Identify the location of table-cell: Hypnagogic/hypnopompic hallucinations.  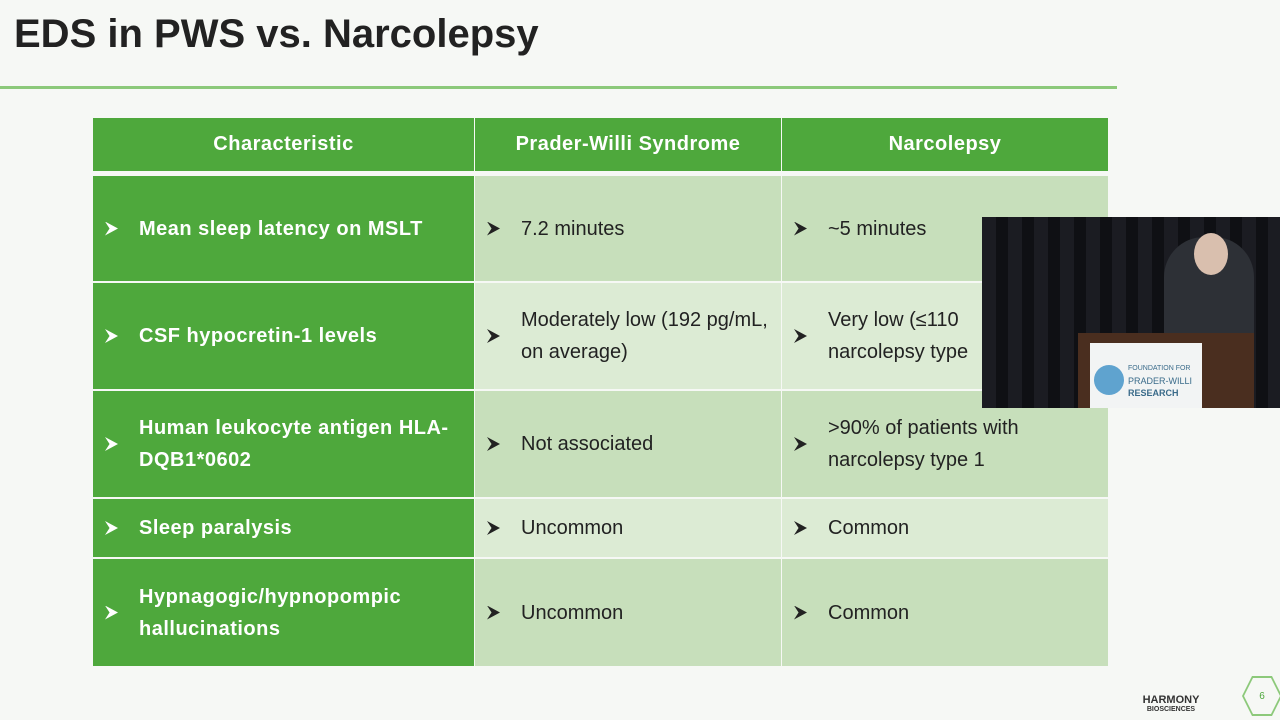
(283, 612).